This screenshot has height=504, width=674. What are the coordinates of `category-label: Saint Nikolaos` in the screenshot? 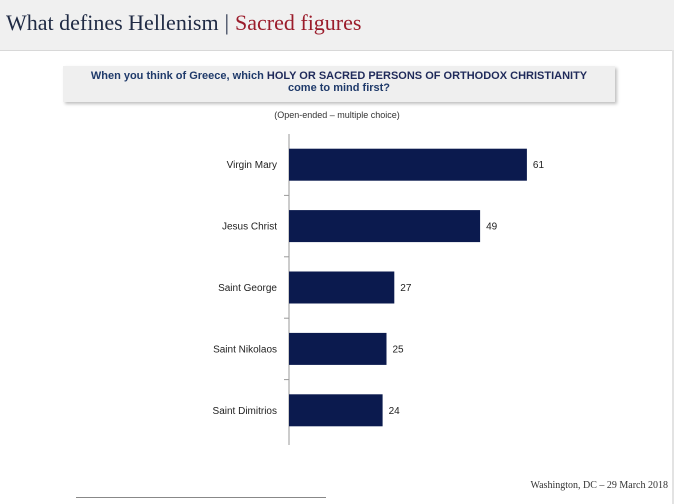 It's located at (245, 349).